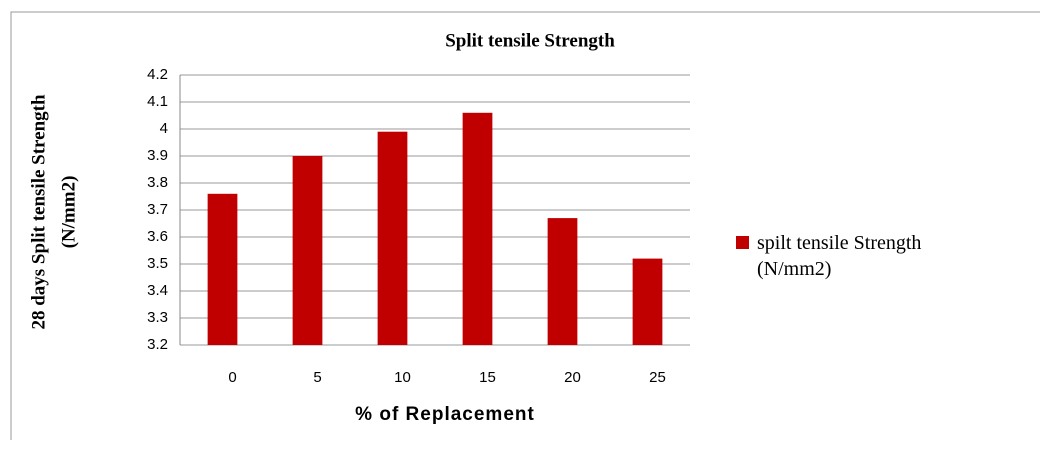 The image size is (1048, 450). Describe the element at coordinates (657, 377) in the screenshot. I see `x-tick-label: 25` at that location.